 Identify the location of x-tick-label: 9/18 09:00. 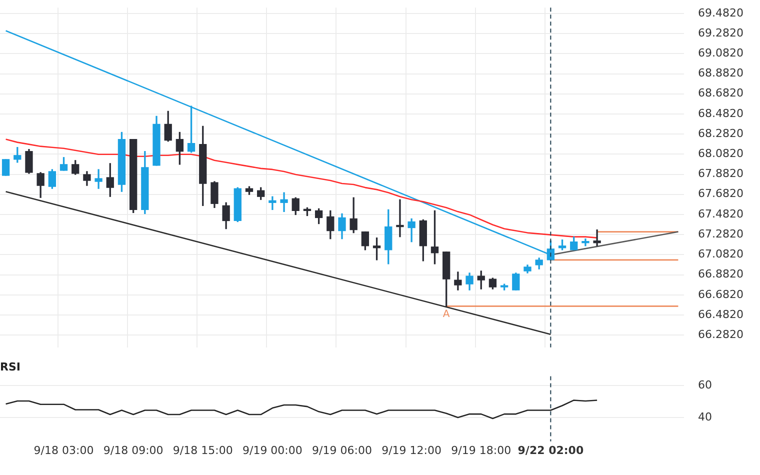
(133, 450).